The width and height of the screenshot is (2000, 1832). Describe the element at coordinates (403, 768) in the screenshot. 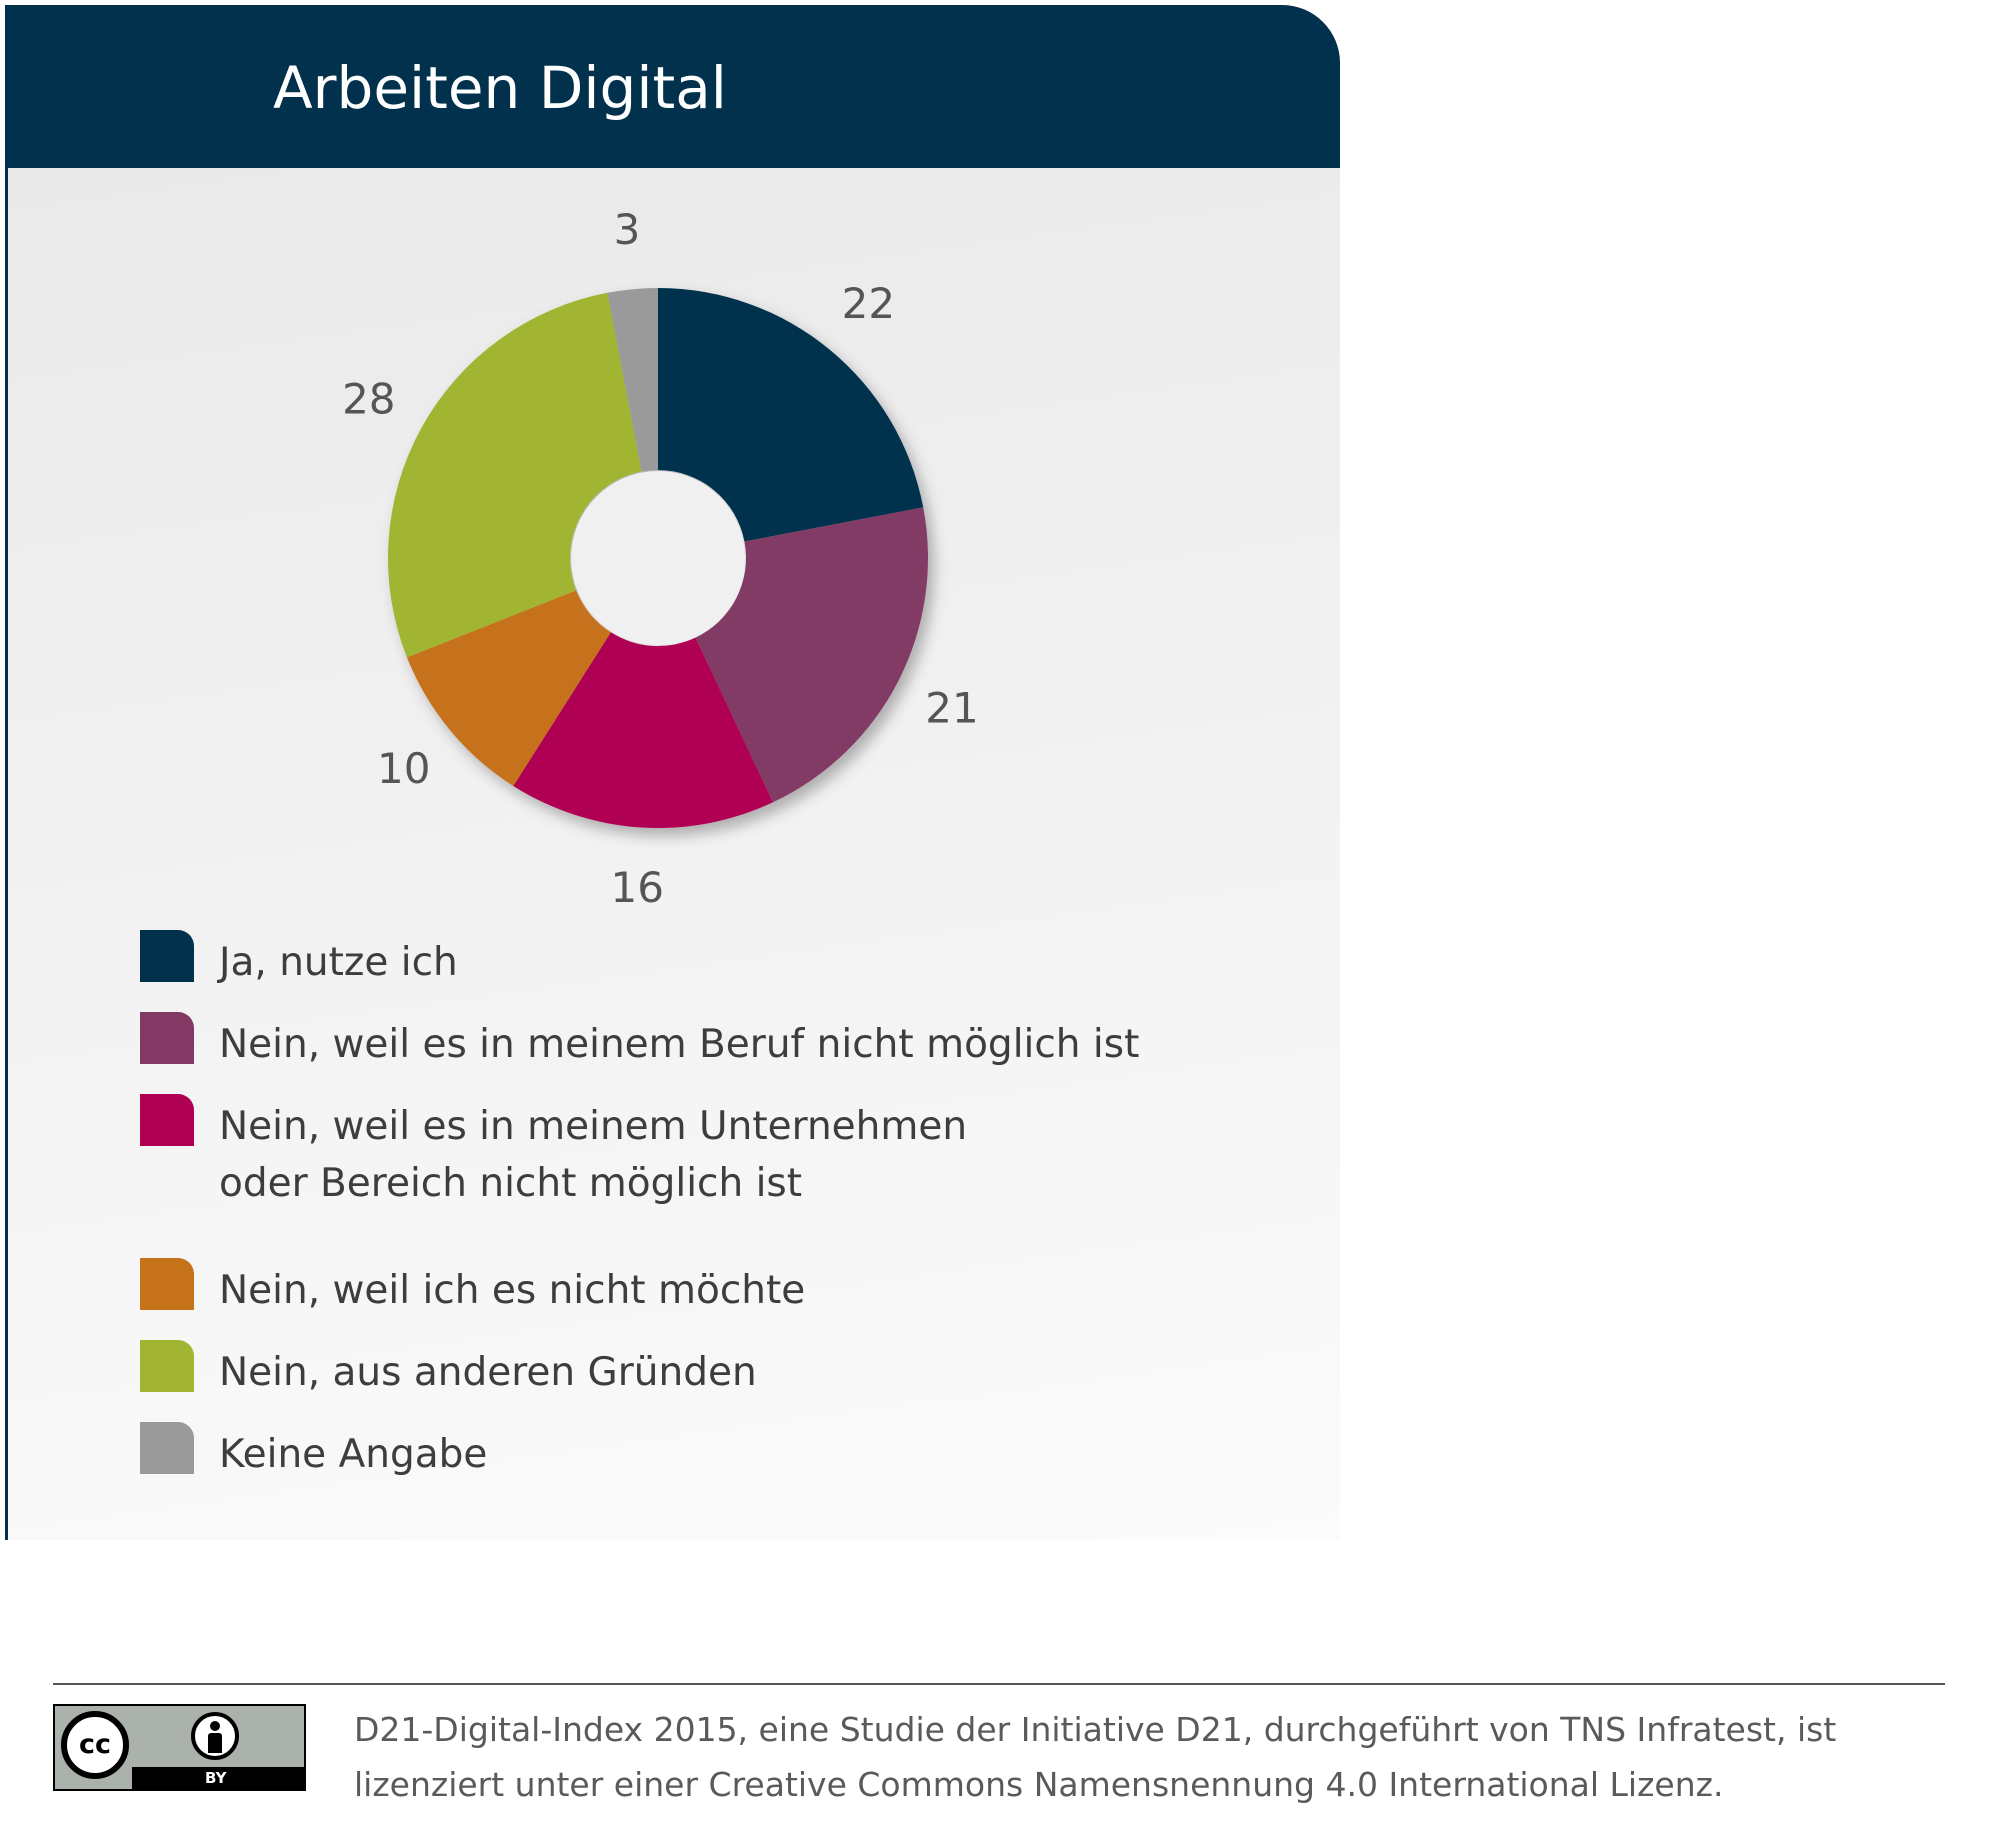

I see `slice-value-label-4: 10` at that location.